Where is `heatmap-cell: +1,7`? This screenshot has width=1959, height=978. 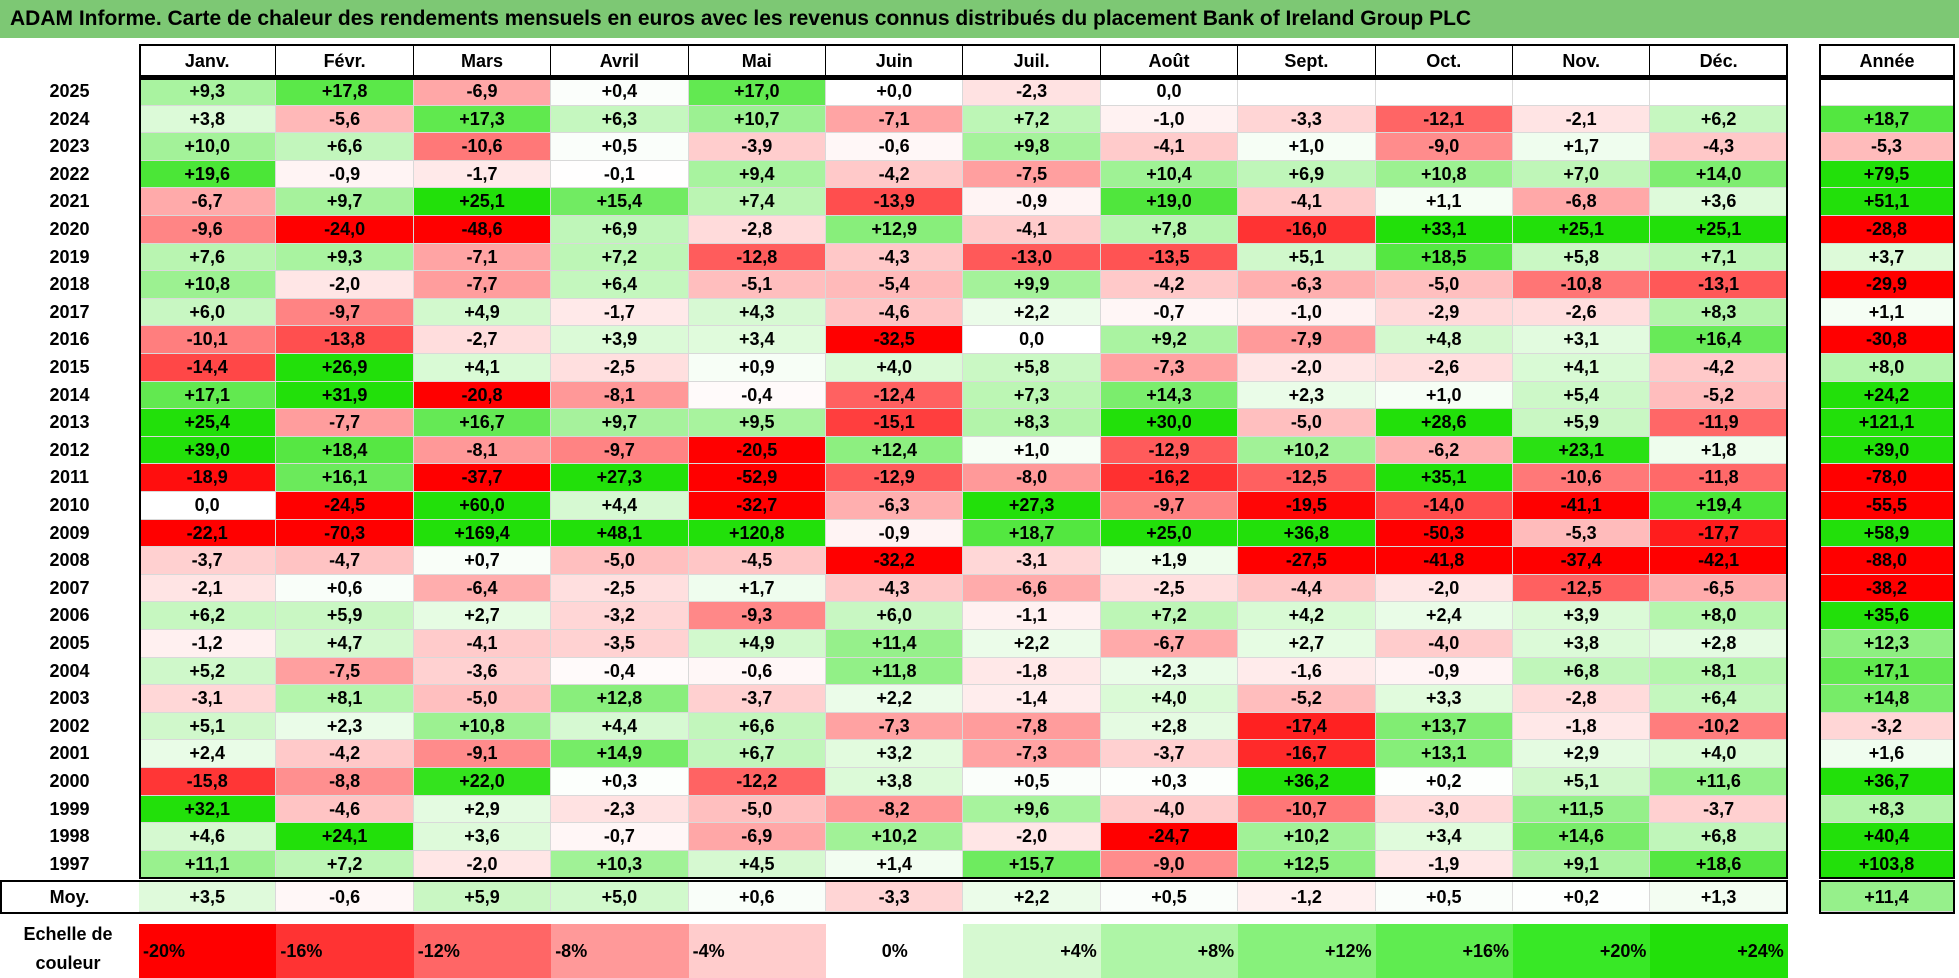 heatmap-cell: +1,7 is located at coordinates (757, 588).